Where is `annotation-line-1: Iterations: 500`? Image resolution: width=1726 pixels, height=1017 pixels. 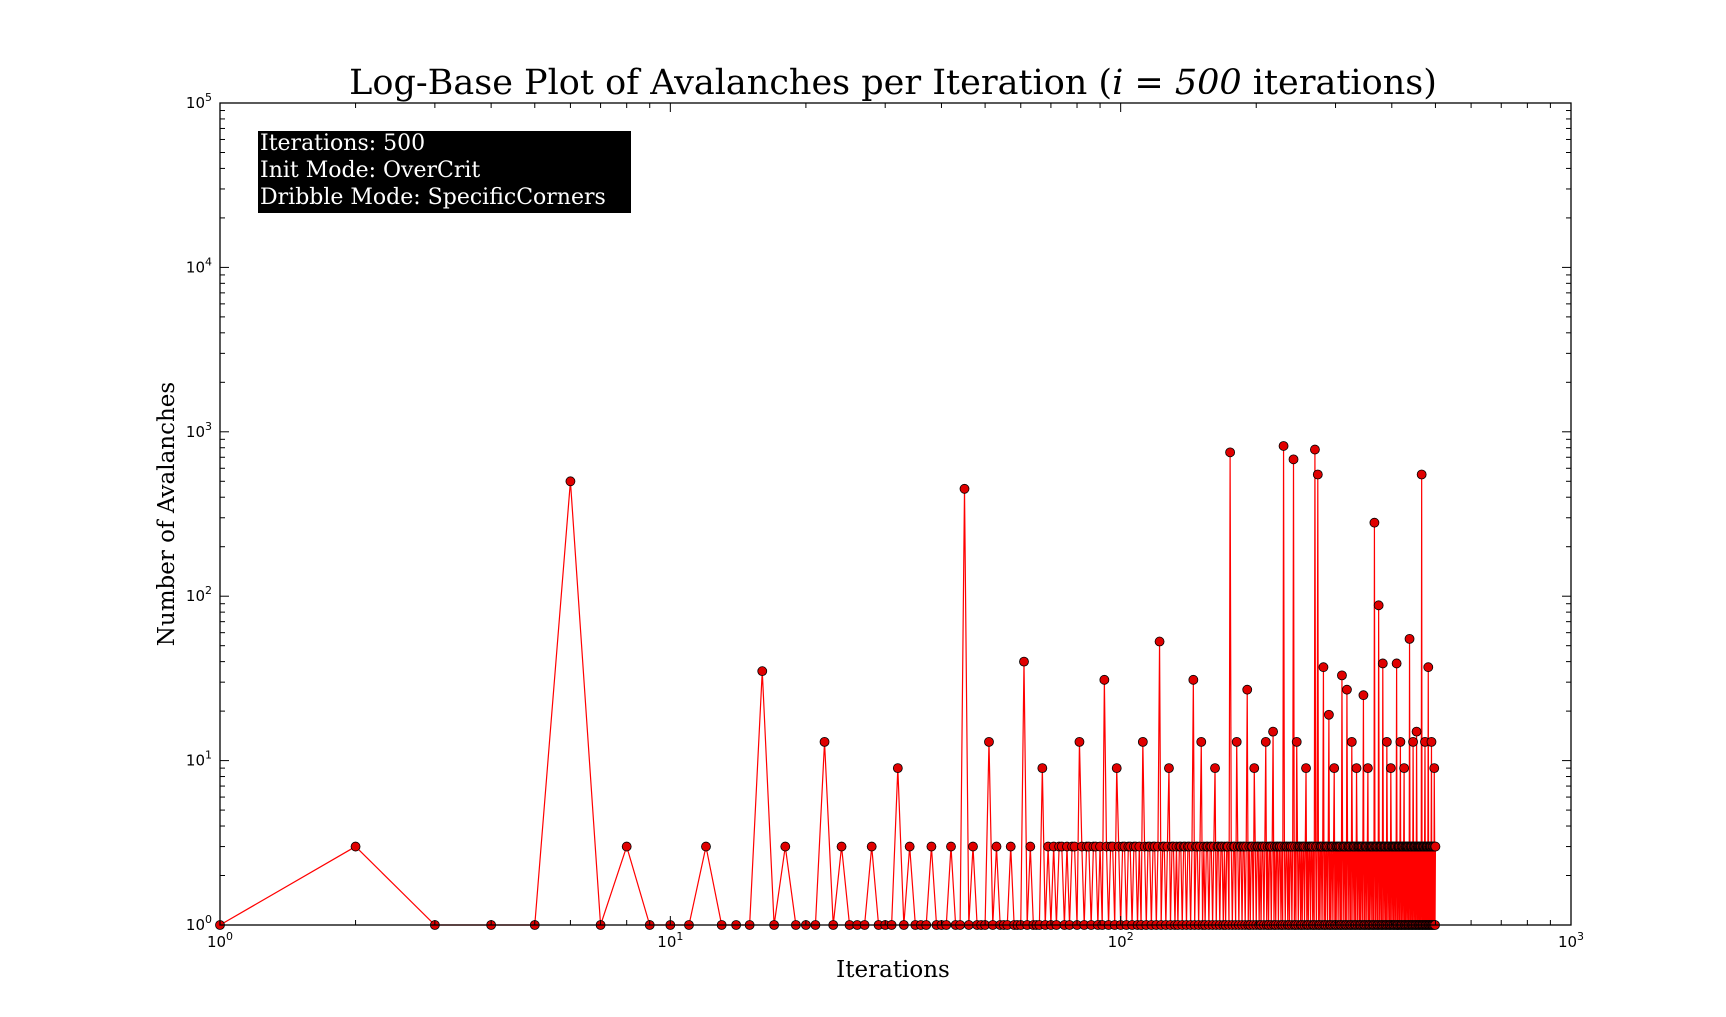
annotation-line-1: Iterations: 500 is located at coordinates (342, 143).